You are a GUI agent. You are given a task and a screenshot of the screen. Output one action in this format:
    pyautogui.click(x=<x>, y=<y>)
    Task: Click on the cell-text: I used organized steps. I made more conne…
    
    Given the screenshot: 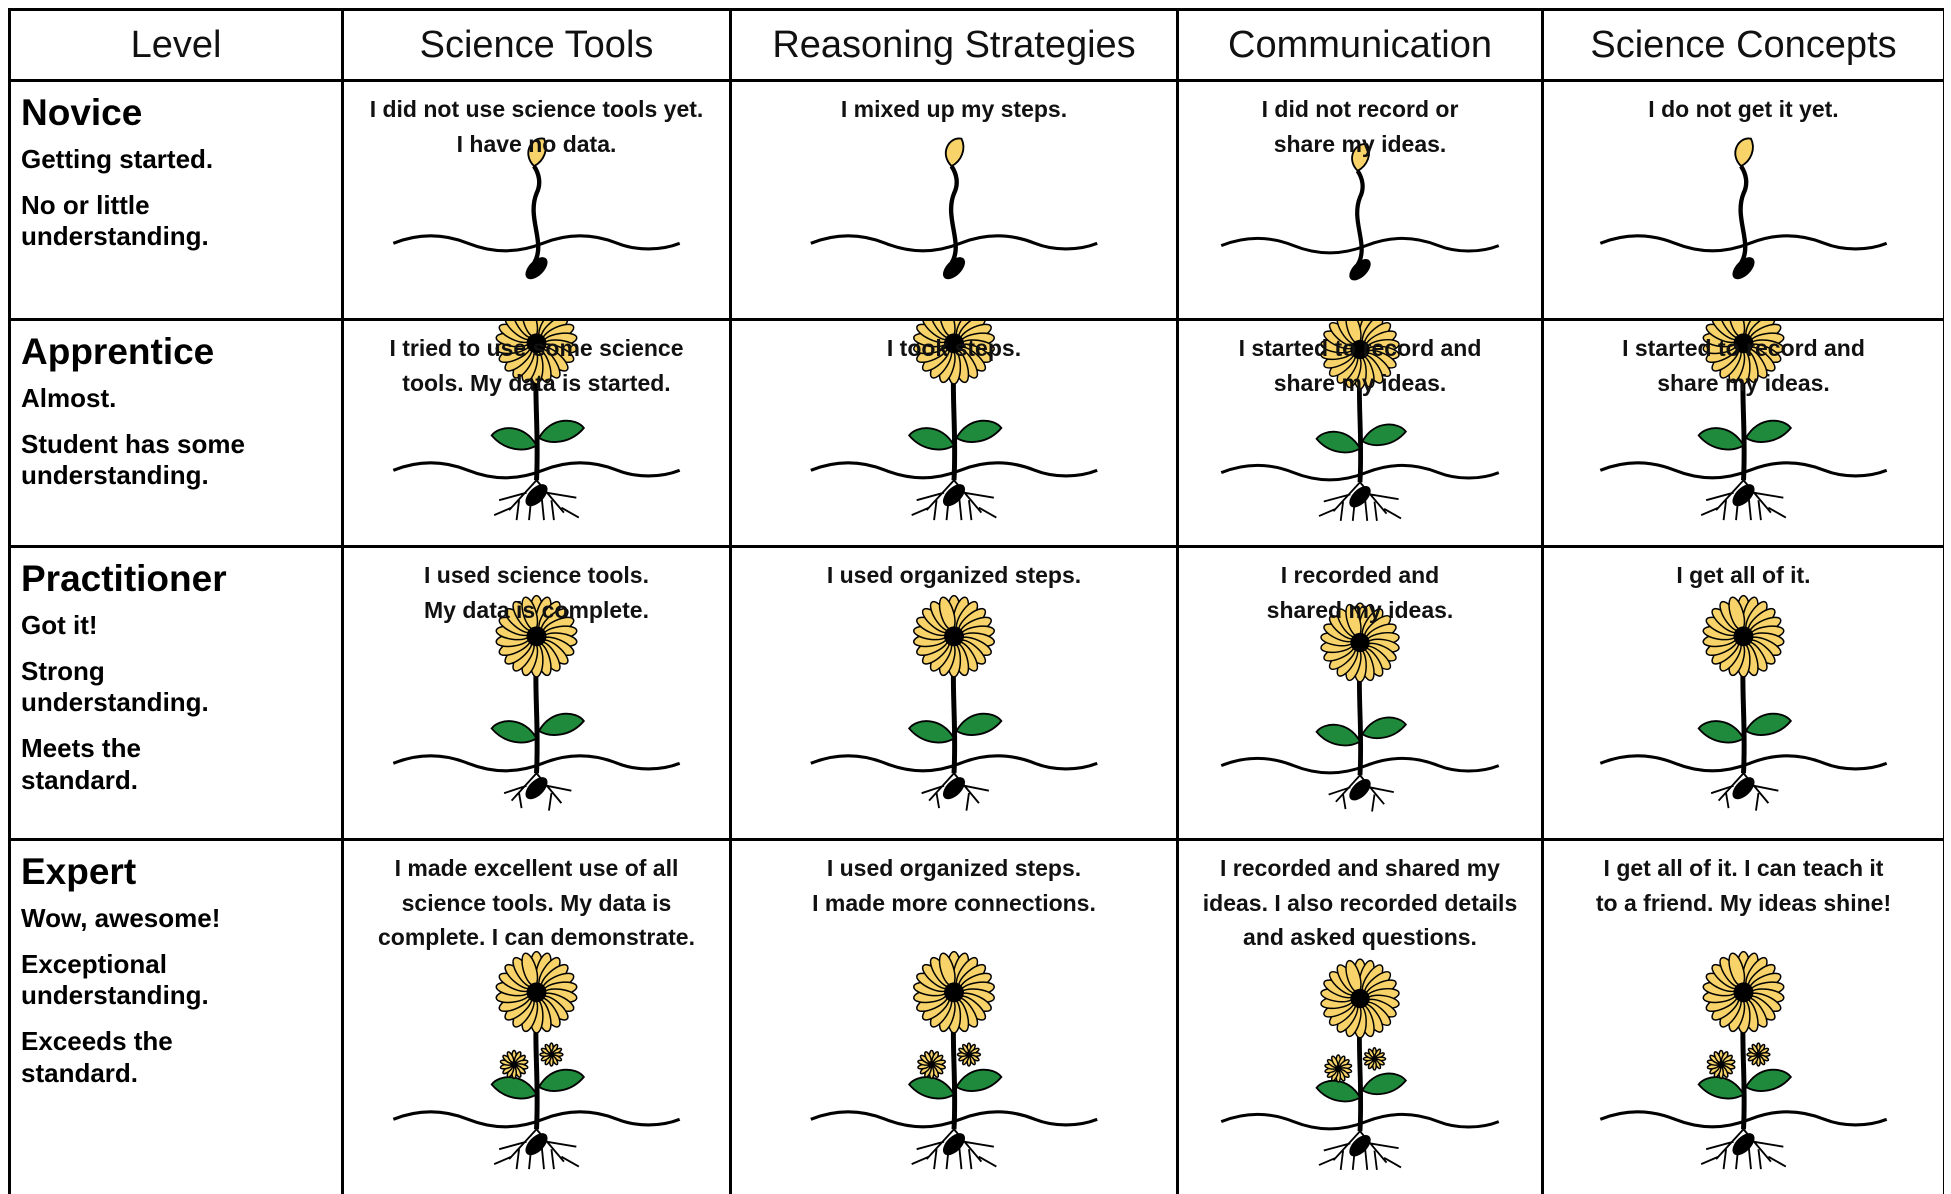 What is the action you would take?
    pyautogui.click(x=954, y=880)
    